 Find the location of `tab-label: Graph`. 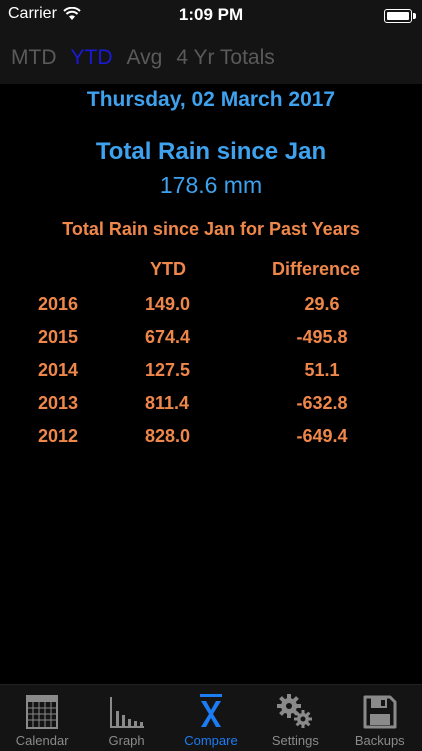

tab-label: Graph is located at coordinates (126, 740).